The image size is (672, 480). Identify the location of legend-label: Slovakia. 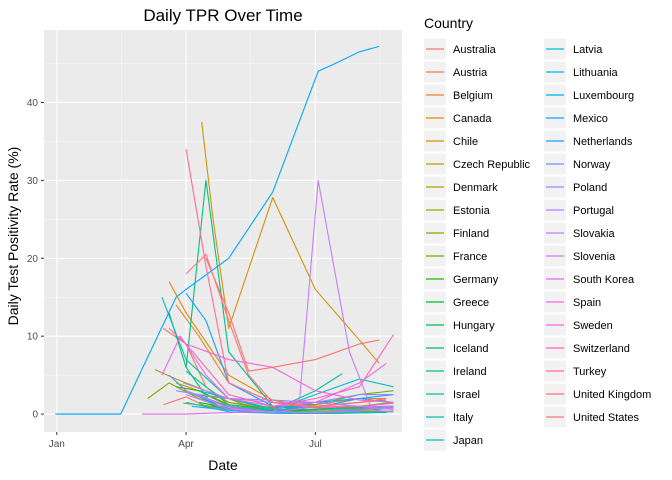
(594, 234).